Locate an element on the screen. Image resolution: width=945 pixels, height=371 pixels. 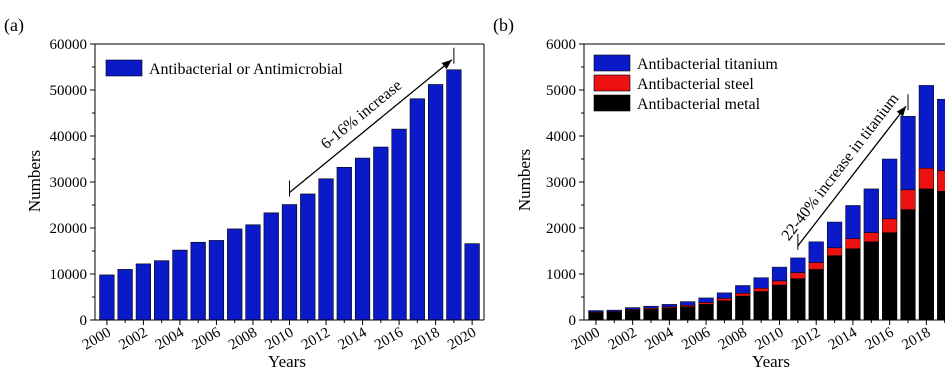
x-tick-label: 2006 is located at coordinates (206, 338).